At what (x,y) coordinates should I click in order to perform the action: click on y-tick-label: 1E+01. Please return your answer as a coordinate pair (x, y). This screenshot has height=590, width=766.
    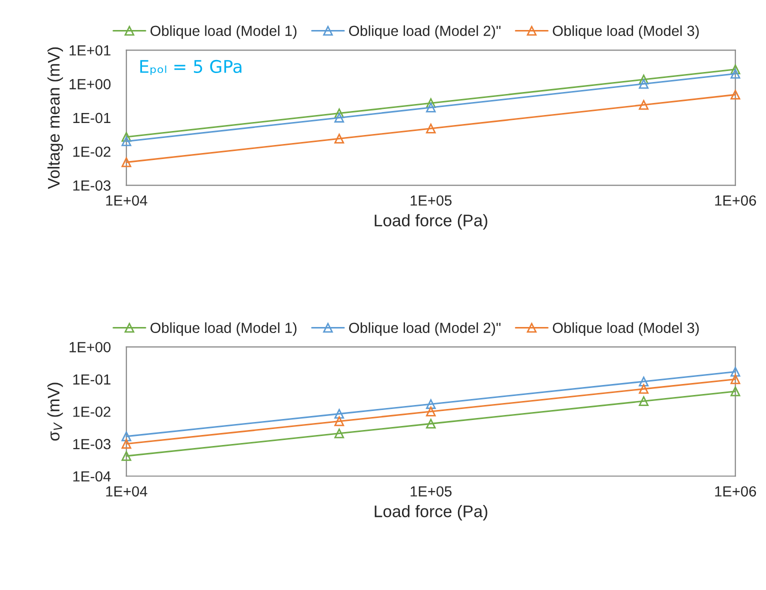
    Looking at the image, I should click on (90, 50).